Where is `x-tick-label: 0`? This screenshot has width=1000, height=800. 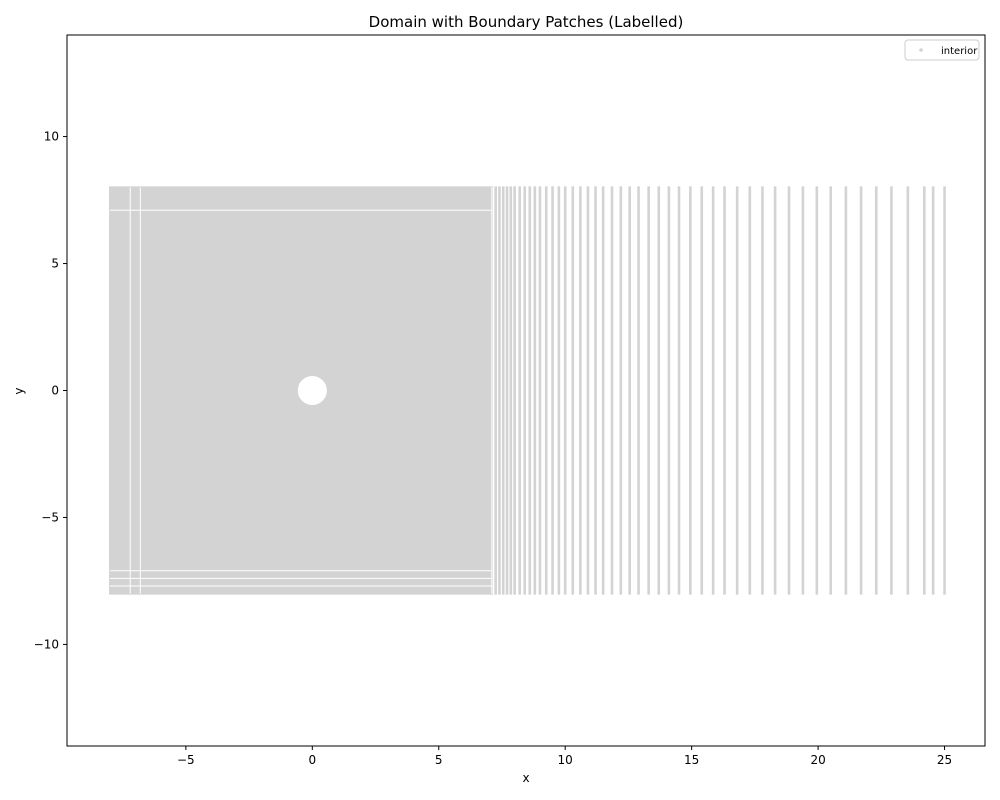
x-tick-label: 0 is located at coordinates (312, 760).